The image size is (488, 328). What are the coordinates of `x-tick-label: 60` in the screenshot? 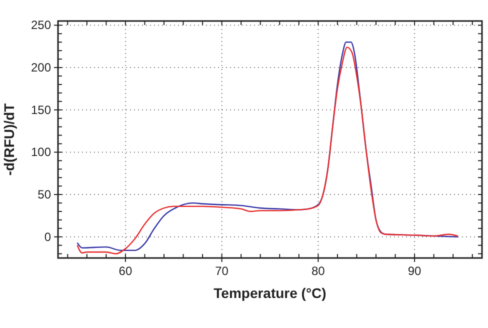 It's located at (125, 271).